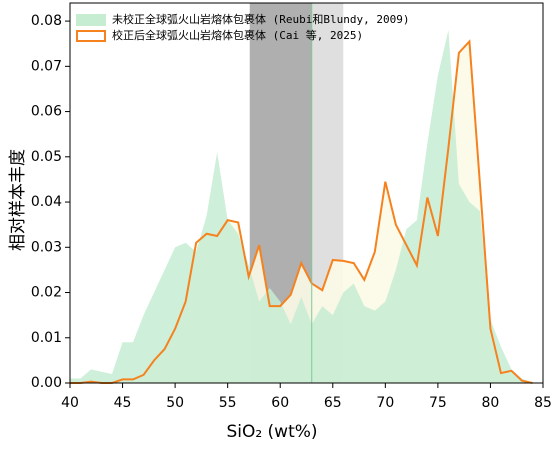  What do you see at coordinates (46, 21) in the screenshot?
I see `y-tick-label: 0.08` at bounding box center [46, 21].